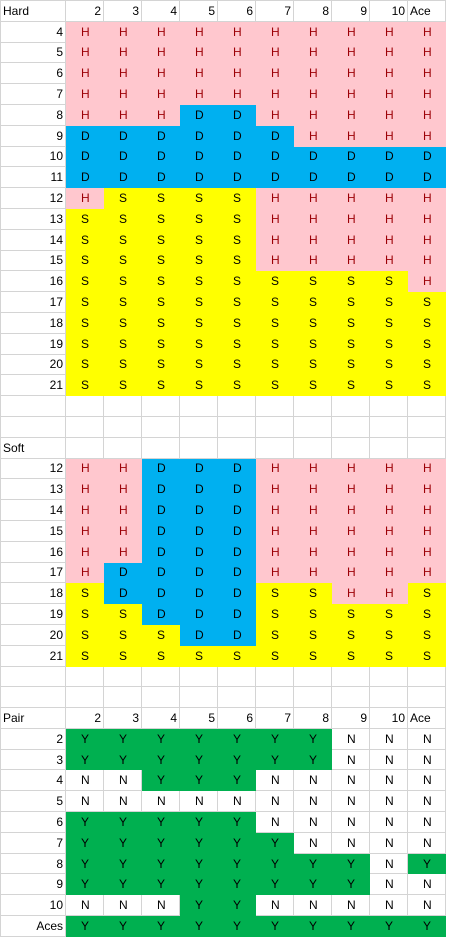 The width and height of the screenshot is (452, 937). I want to click on dealer-header-cell: 10, so click(389, 718).